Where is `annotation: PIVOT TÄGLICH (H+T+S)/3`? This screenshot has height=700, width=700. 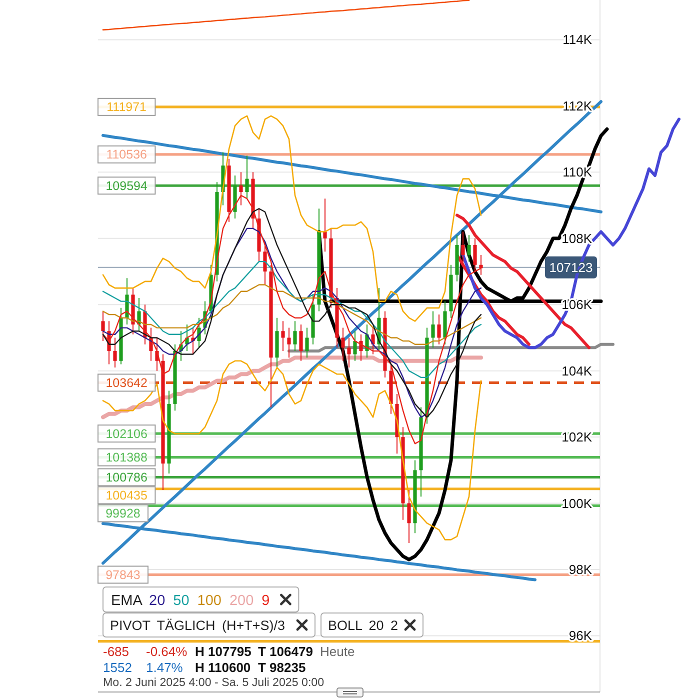 annotation: PIVOT TÄGLICH (H+T+S)/3 is located at coordinates (198, 625).